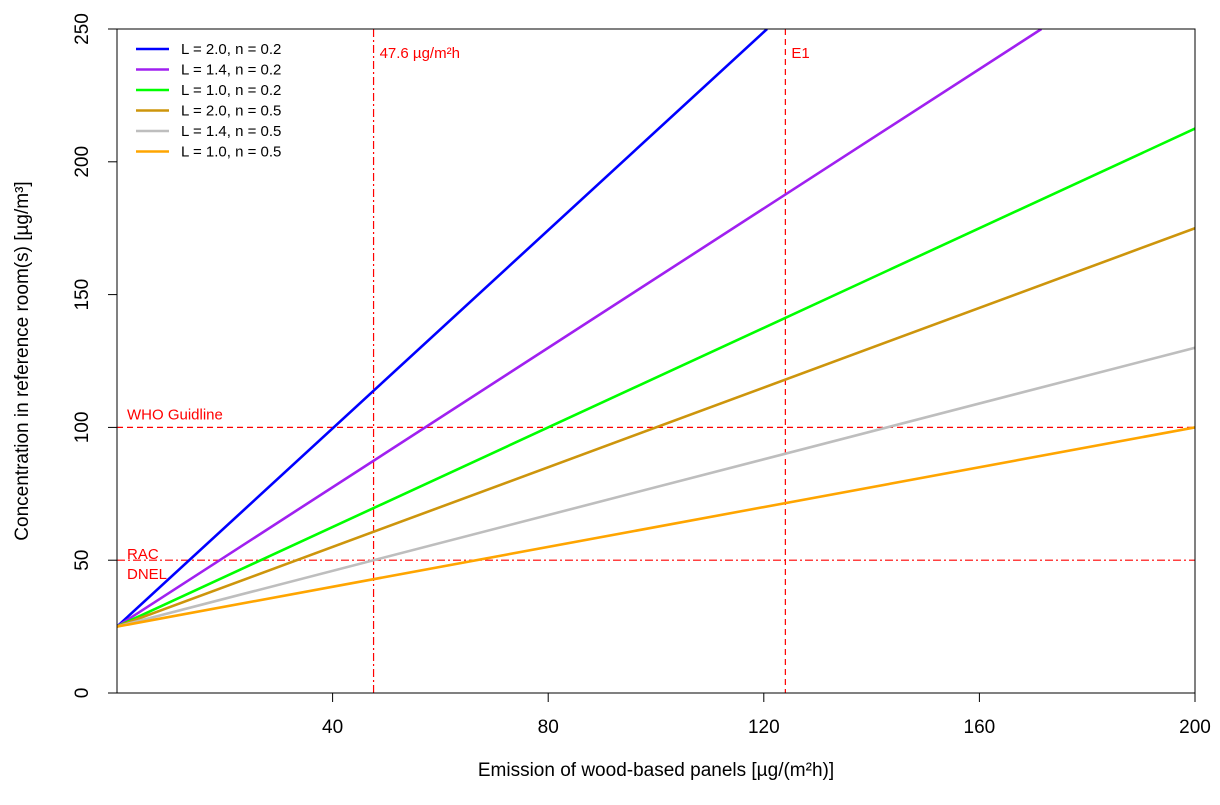 Image resolution: width=1220 pixels, height=805 pixels. I want to click on y-tick-label: 200, so click(82, 162).